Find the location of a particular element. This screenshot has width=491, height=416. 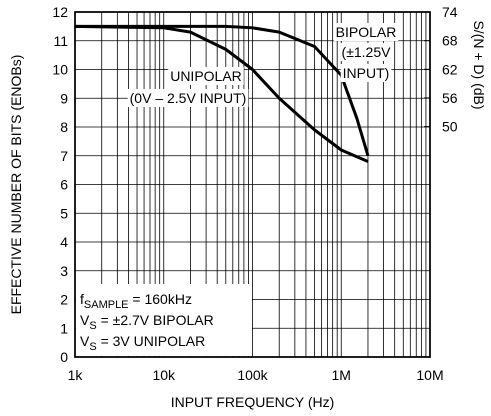

y-tick-label: 7 is located at coordinates (64, 156).